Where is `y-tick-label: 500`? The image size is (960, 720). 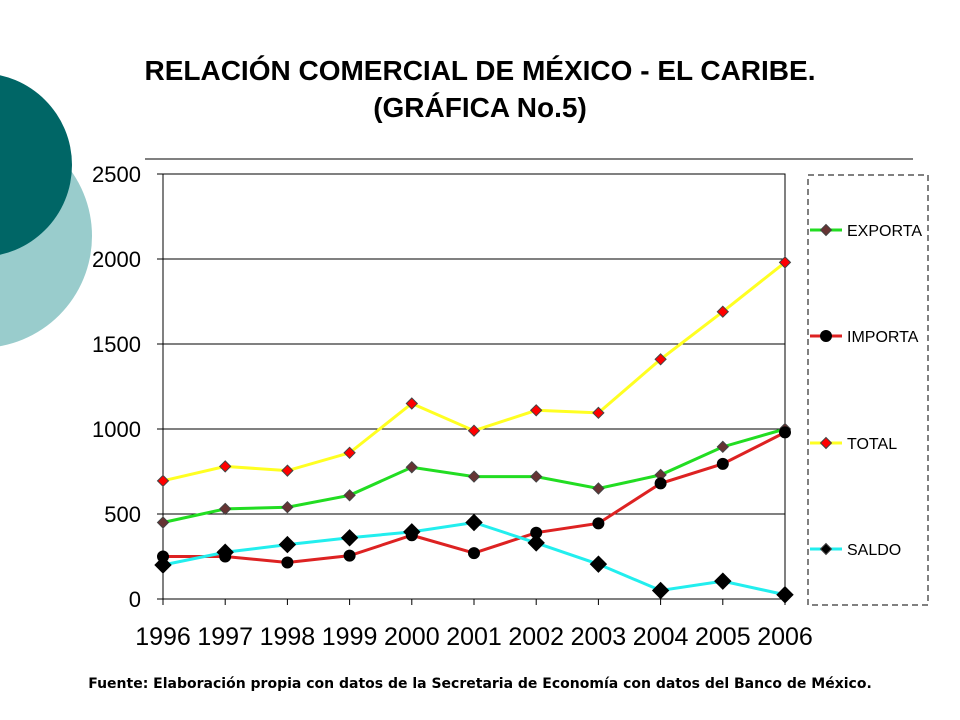
y-tick-label: 500 is located at coordinates (122, 514).